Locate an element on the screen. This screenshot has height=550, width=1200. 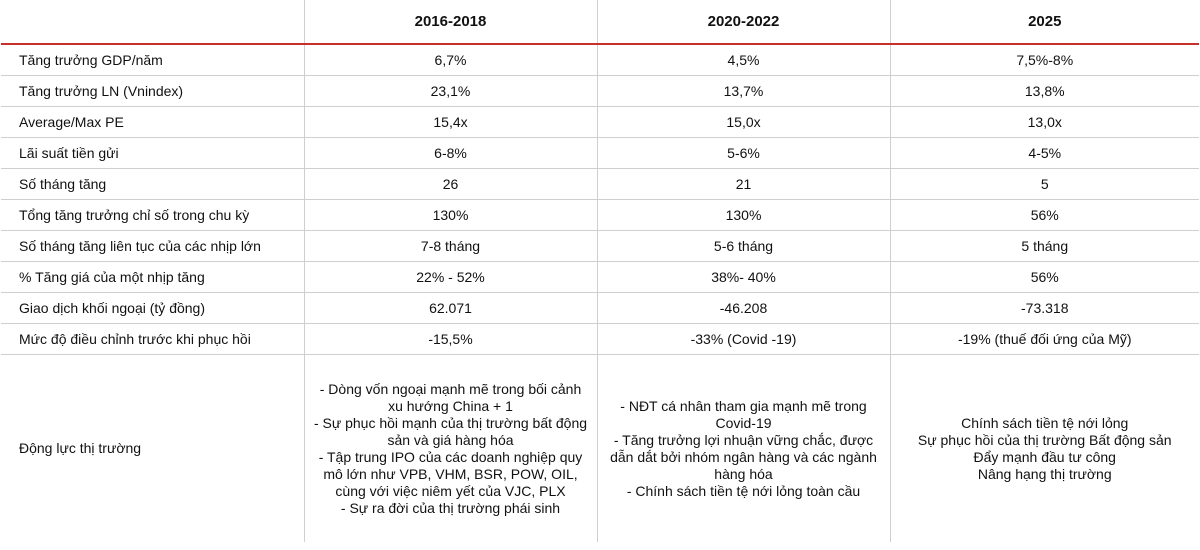
cell-value: 13,0x is located at coordinates (1044, 122).